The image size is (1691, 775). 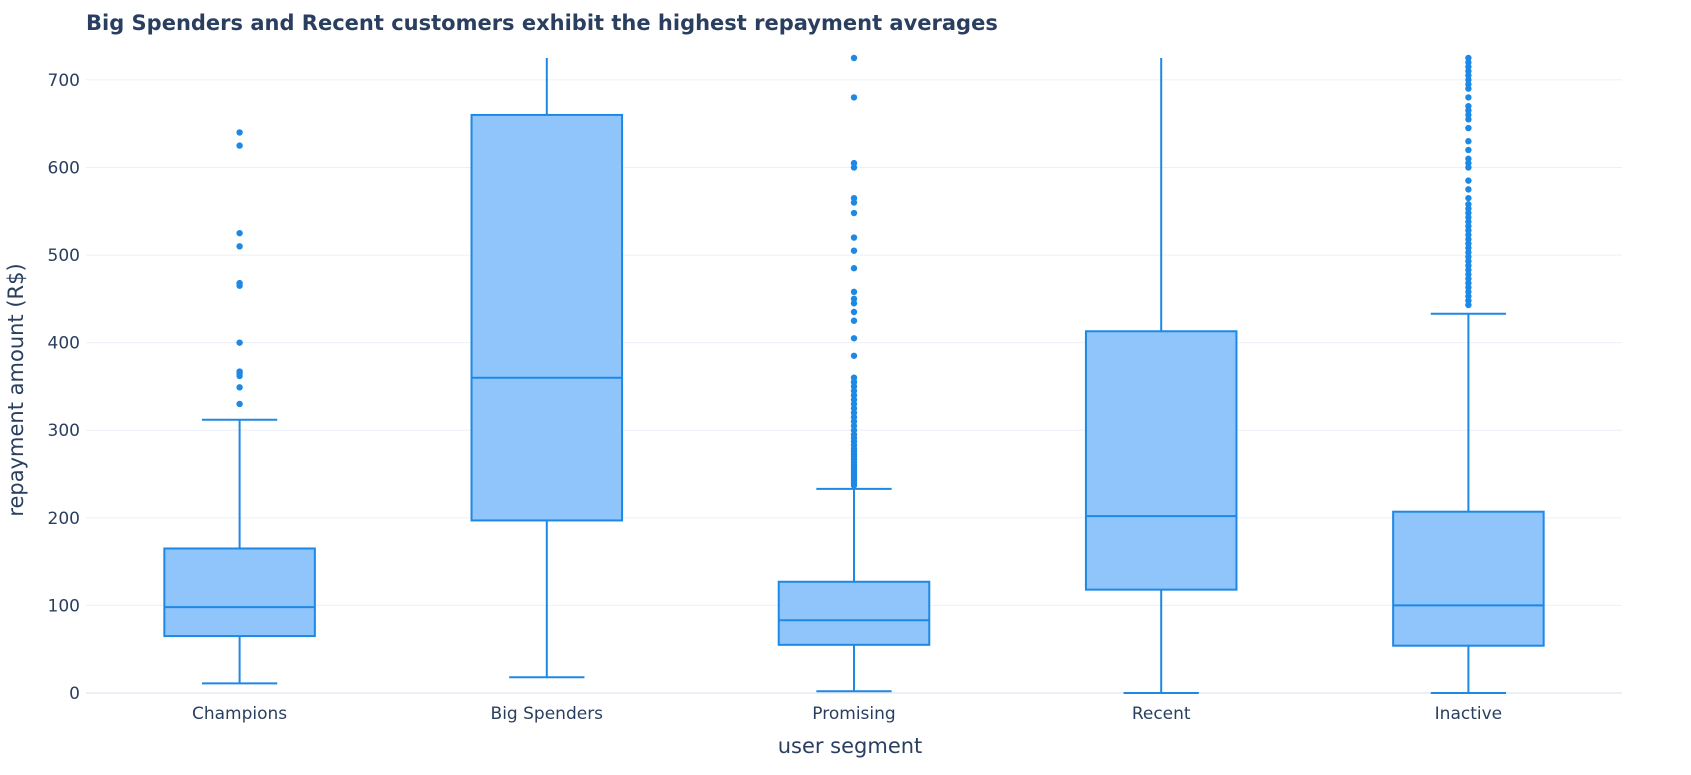 I want to click on x-tick-label: Champions, so click(x=239, y=714).